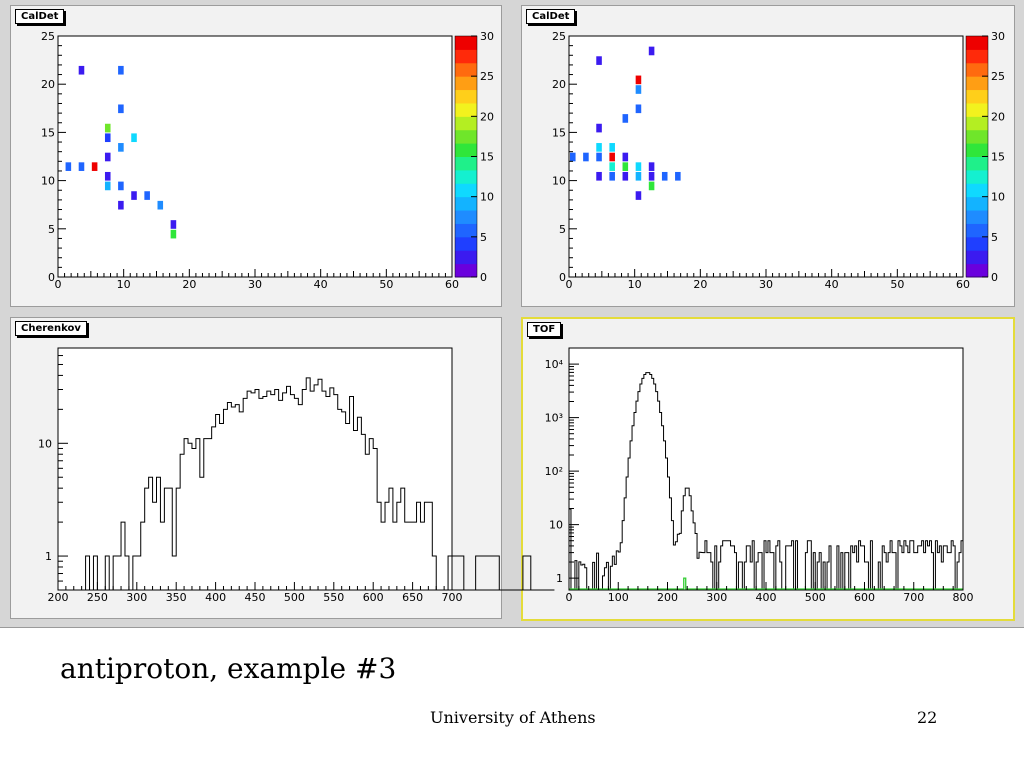 This screenshot has height=768, width=1024. What do you see at coordinates (48, 132) in the screenshot?
I see `y-tick-label: 15` at bounding box center [48, 132].